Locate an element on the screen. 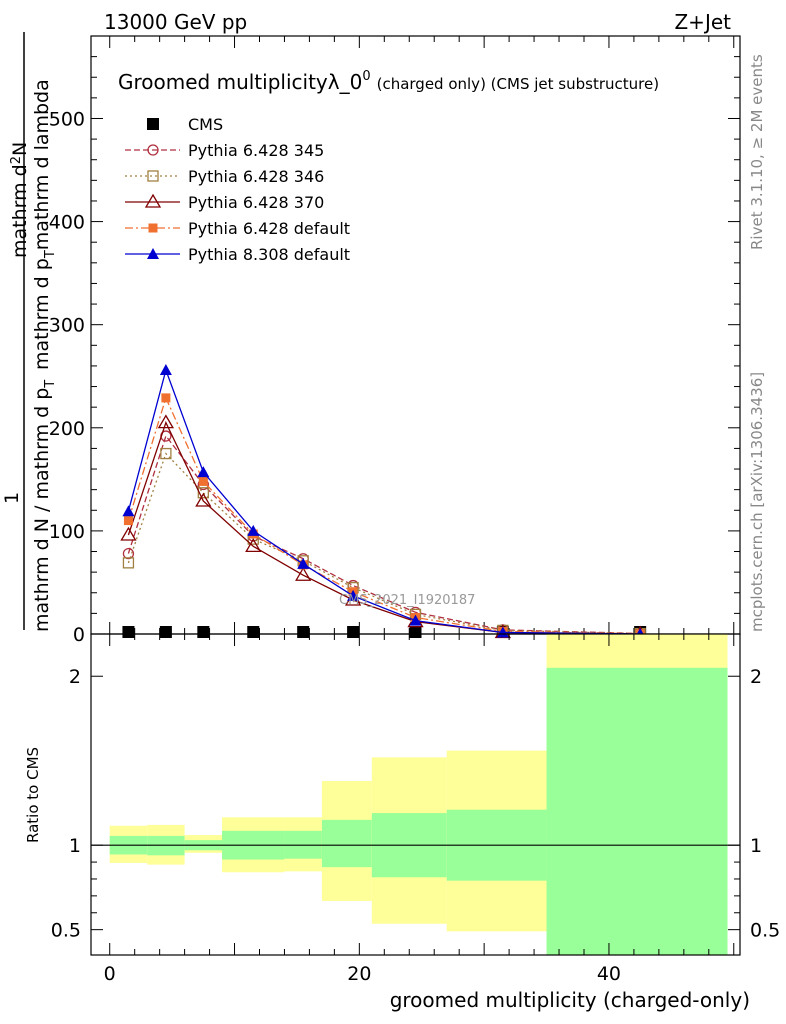  x-tick-label: 0 is located at coordinates (110, 974).